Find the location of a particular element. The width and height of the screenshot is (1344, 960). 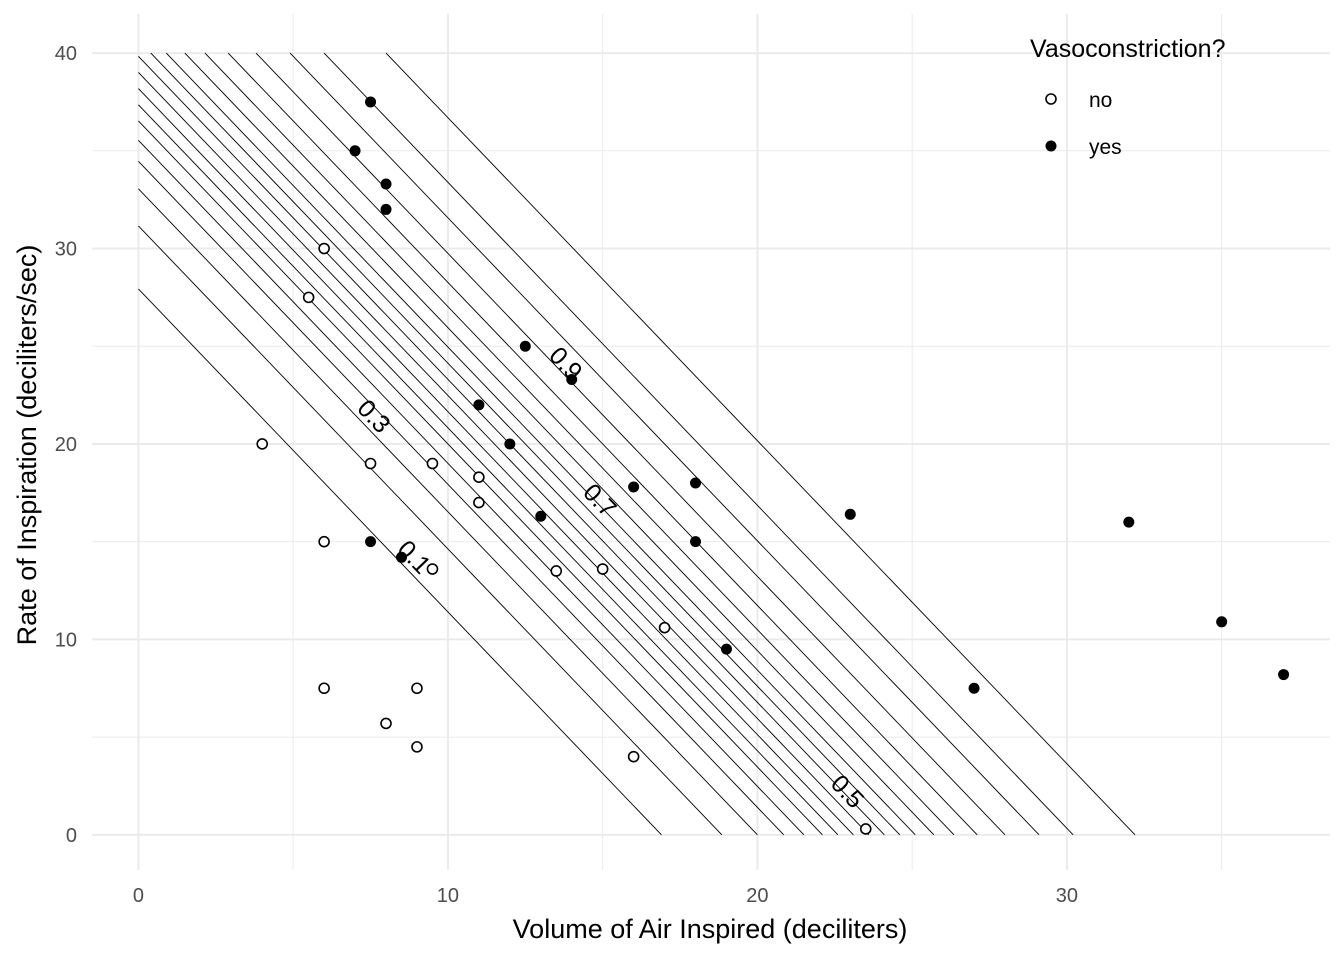

y-axis-tick-labels: 0 10 20 30 40 is located at coordinates (66, 445).